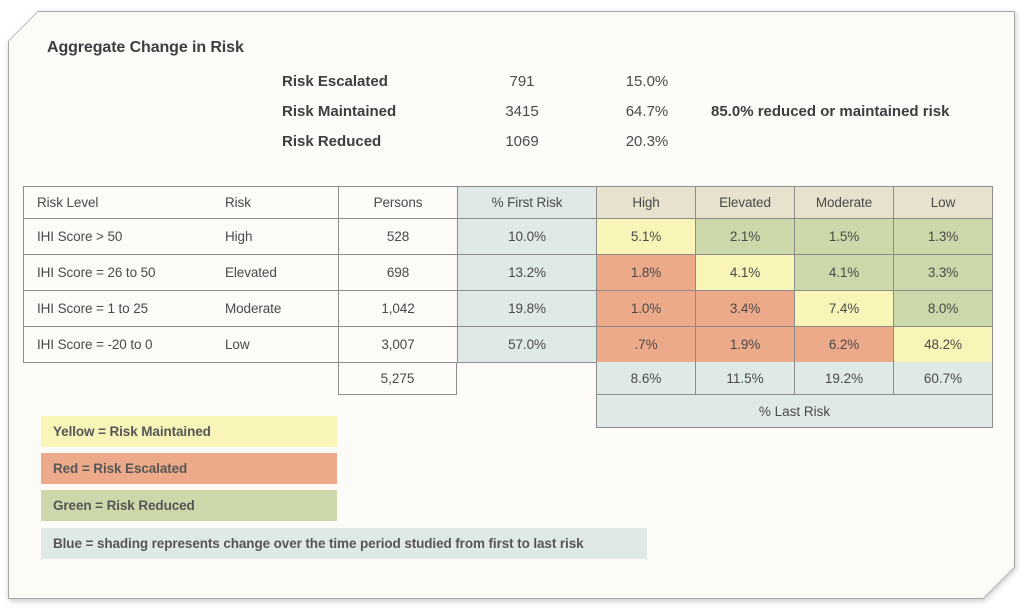  I want to click on last-risk-total-cell: 11.5%, so click(745, 378).